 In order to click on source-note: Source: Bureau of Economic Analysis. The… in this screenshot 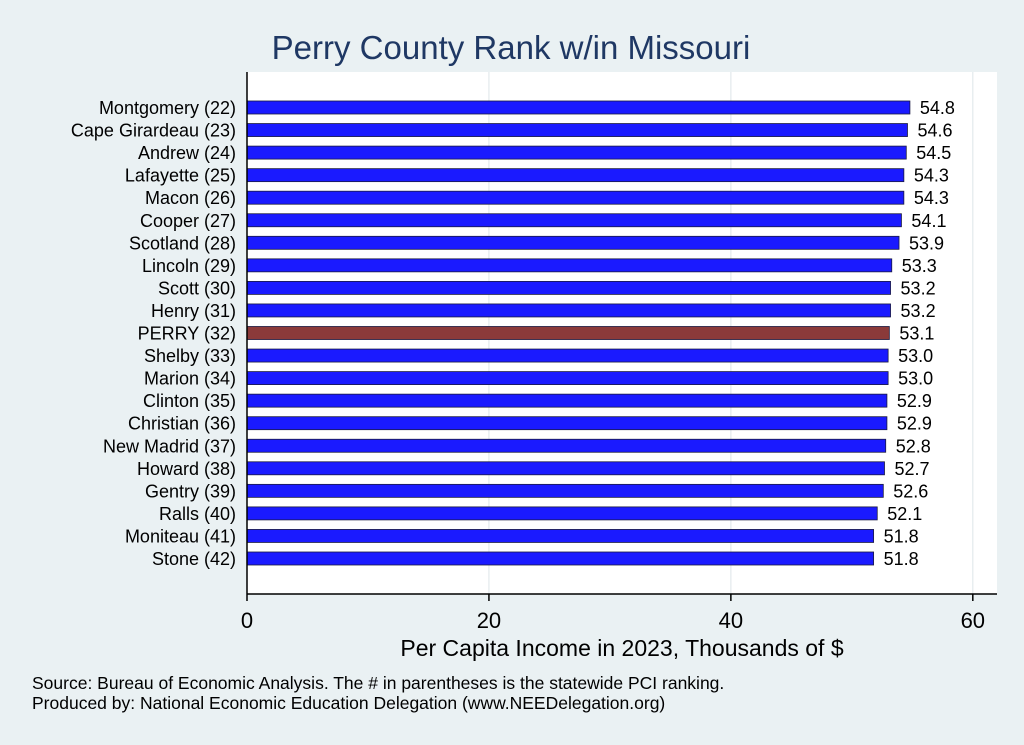, I will do `click(378, 683)`.